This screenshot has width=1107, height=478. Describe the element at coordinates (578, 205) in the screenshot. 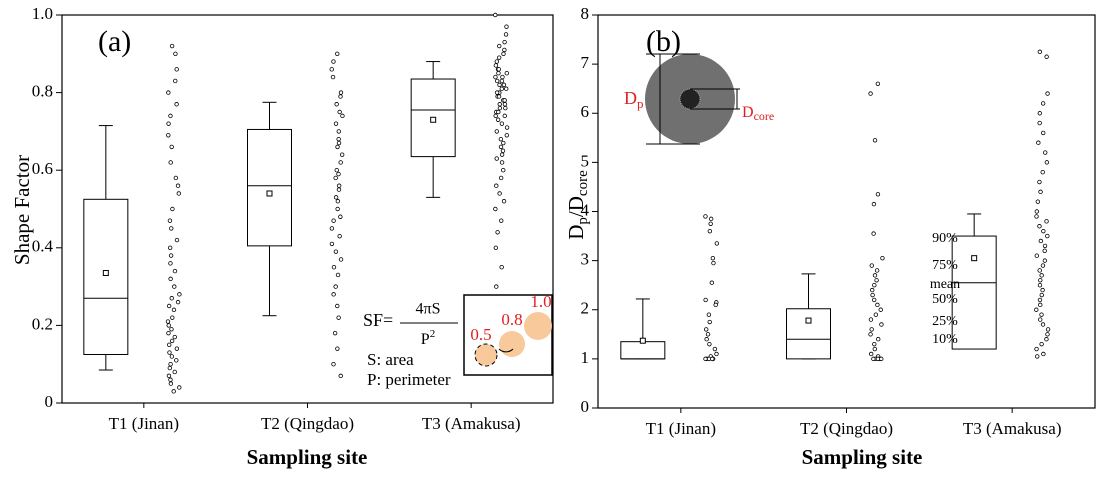

I see `y-axis-label: Dp/Dcore` at that location.